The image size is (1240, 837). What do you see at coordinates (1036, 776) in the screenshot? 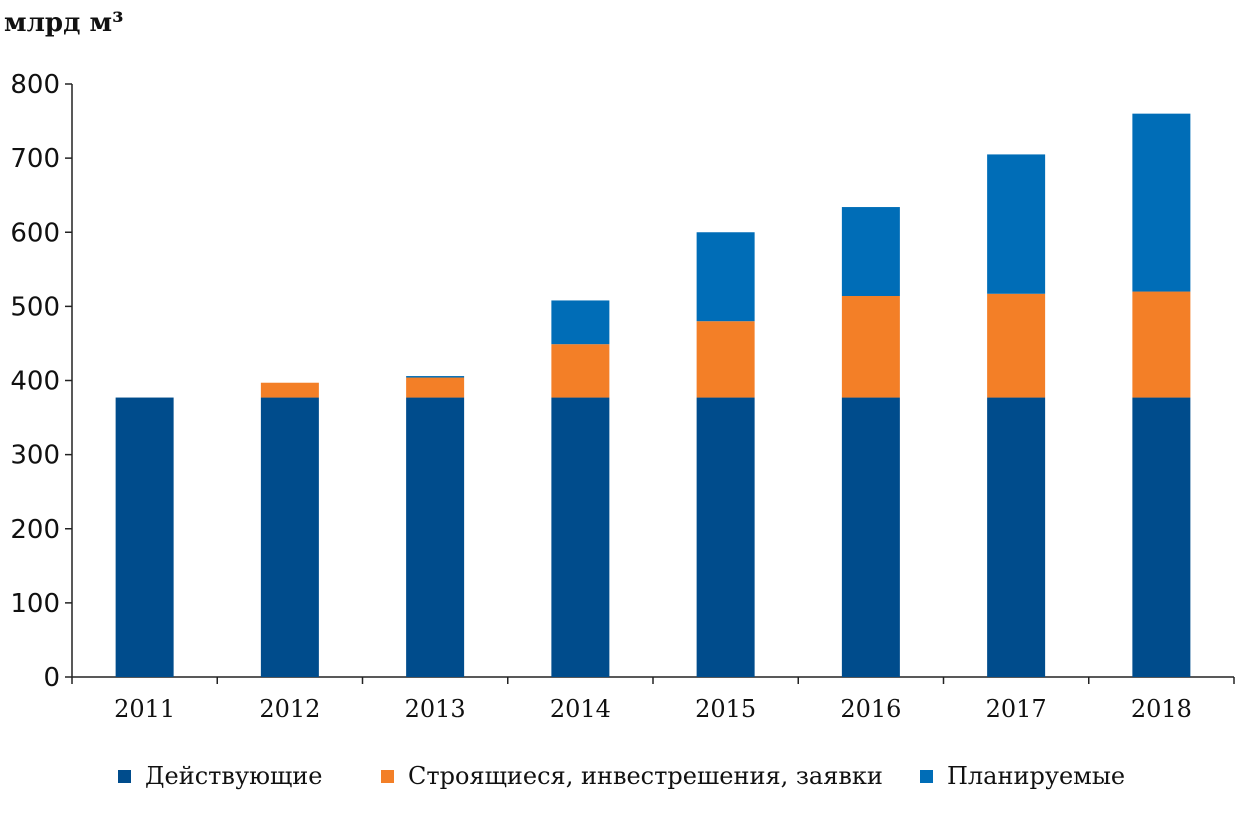
I see `legend-label-planned: Планируемые` at bounding box center [1036, 776].